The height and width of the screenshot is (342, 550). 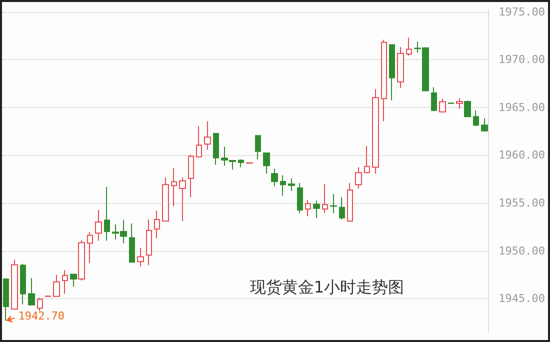 I want to click on y-tick-label: 1970.00, so click(x=521, y=59).